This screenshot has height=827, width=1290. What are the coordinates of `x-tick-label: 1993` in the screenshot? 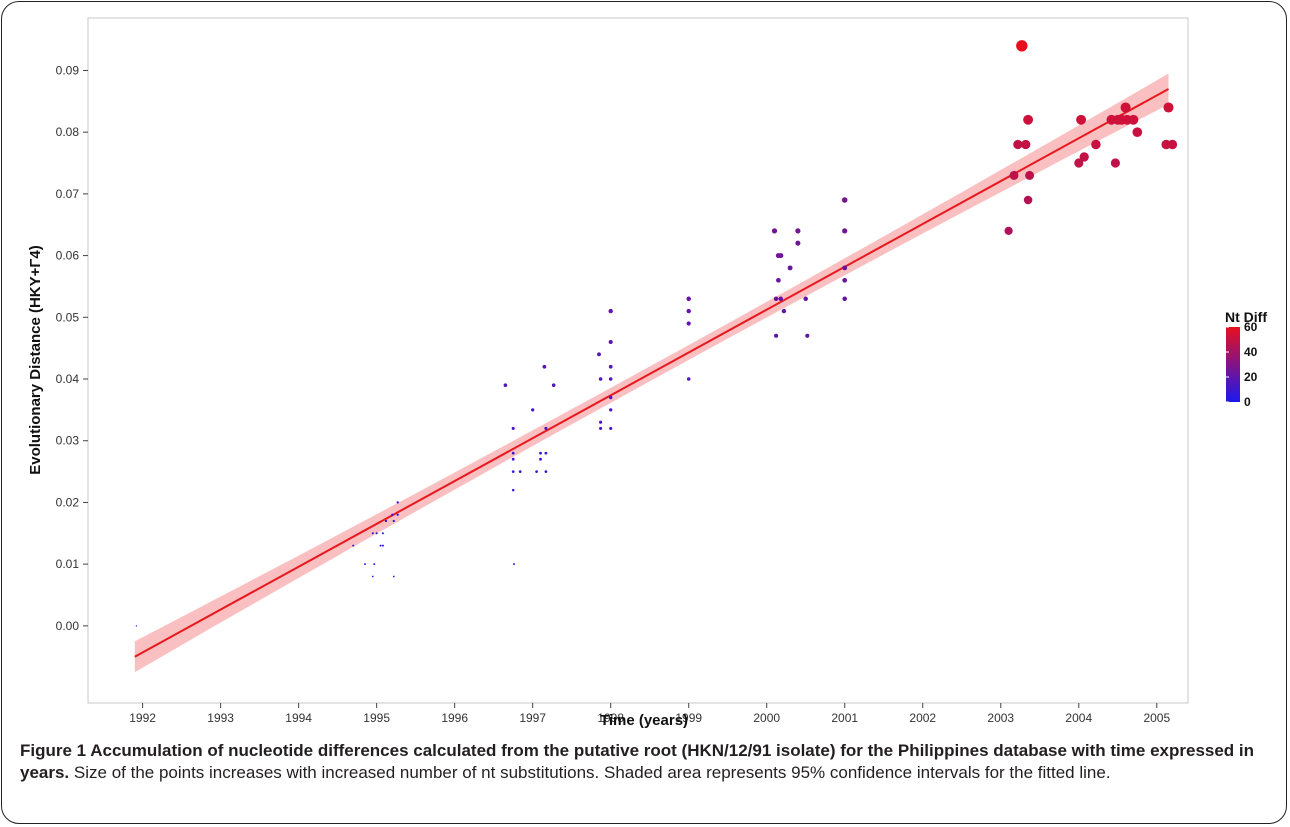 It's located at (220, 718).